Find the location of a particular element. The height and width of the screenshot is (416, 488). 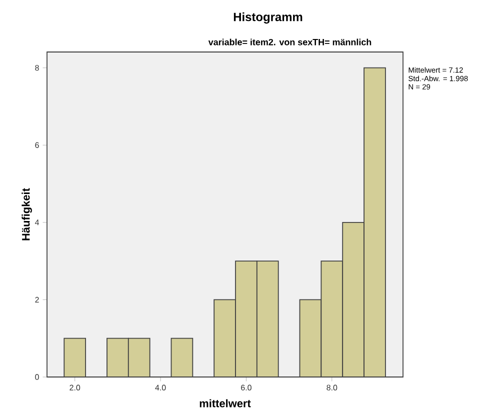

chart-subtitle: variable= item2. von sexTH= männlich is located at coordinates (290, 42).